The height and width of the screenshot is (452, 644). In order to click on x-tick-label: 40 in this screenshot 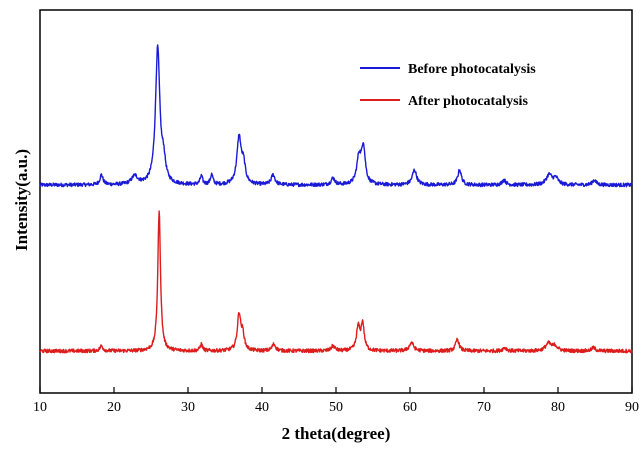, I will do `click(262, 407)`.